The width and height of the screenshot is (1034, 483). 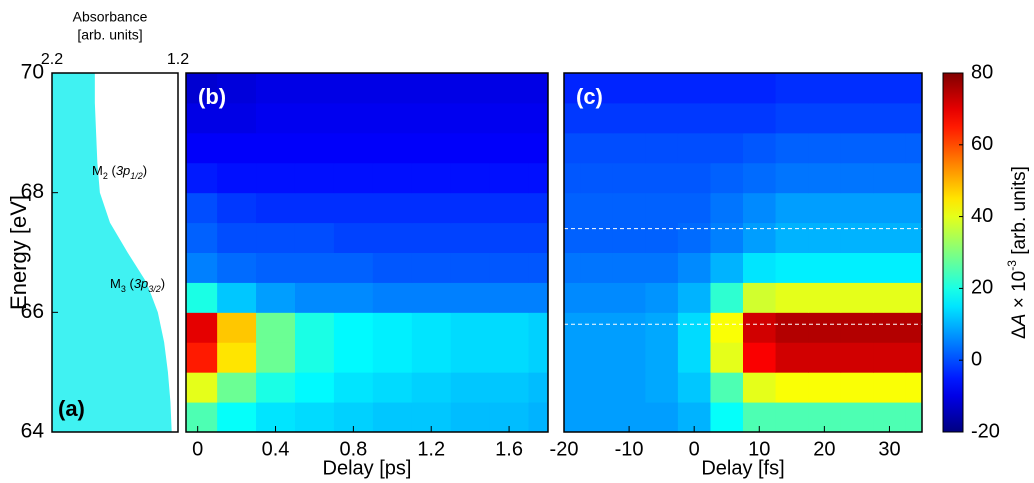 What do you see at coordinates (431, 449) in the screenshot?
I see `x-tick-label: 1.2` at bounding box center [431, 449].